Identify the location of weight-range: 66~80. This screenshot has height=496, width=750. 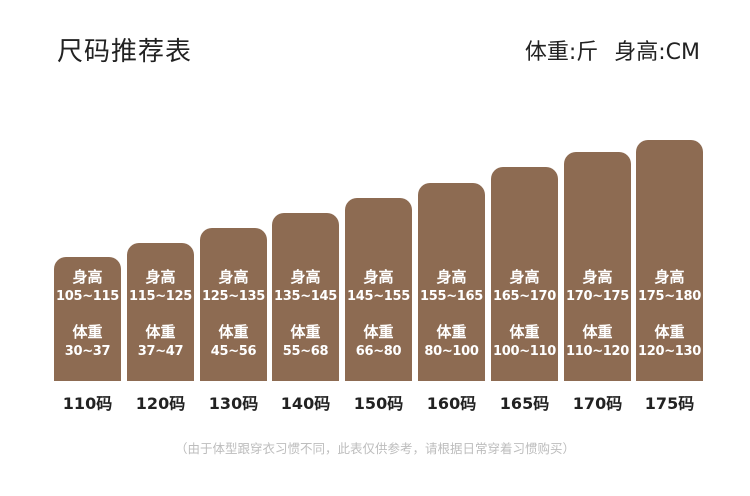
(378, 351).